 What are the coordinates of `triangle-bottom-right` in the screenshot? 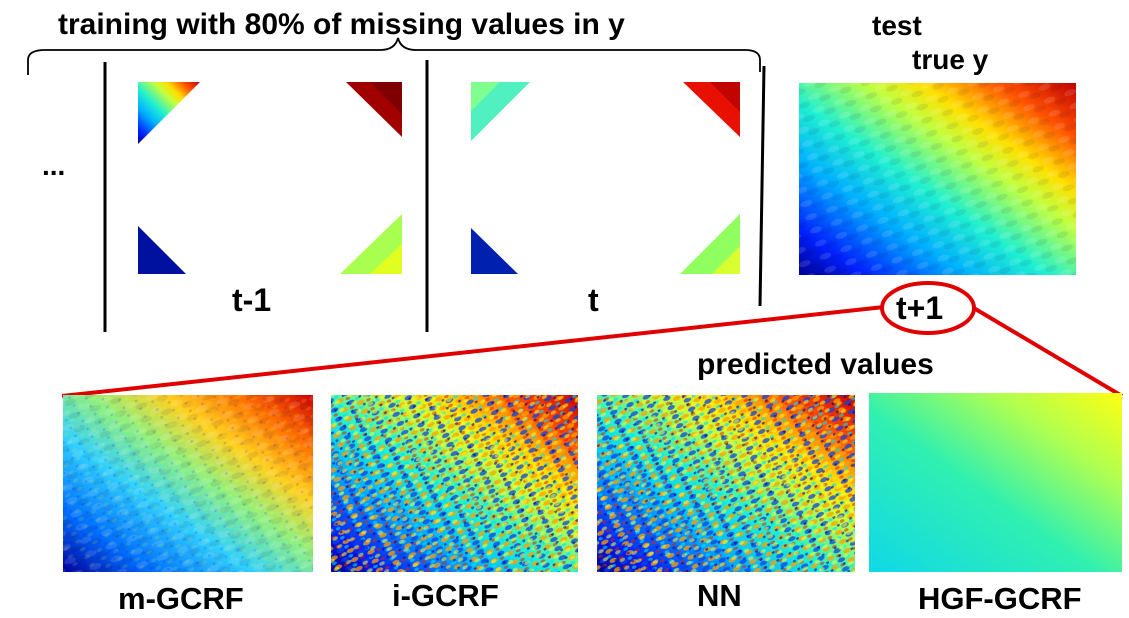 It's located at (710, 244).